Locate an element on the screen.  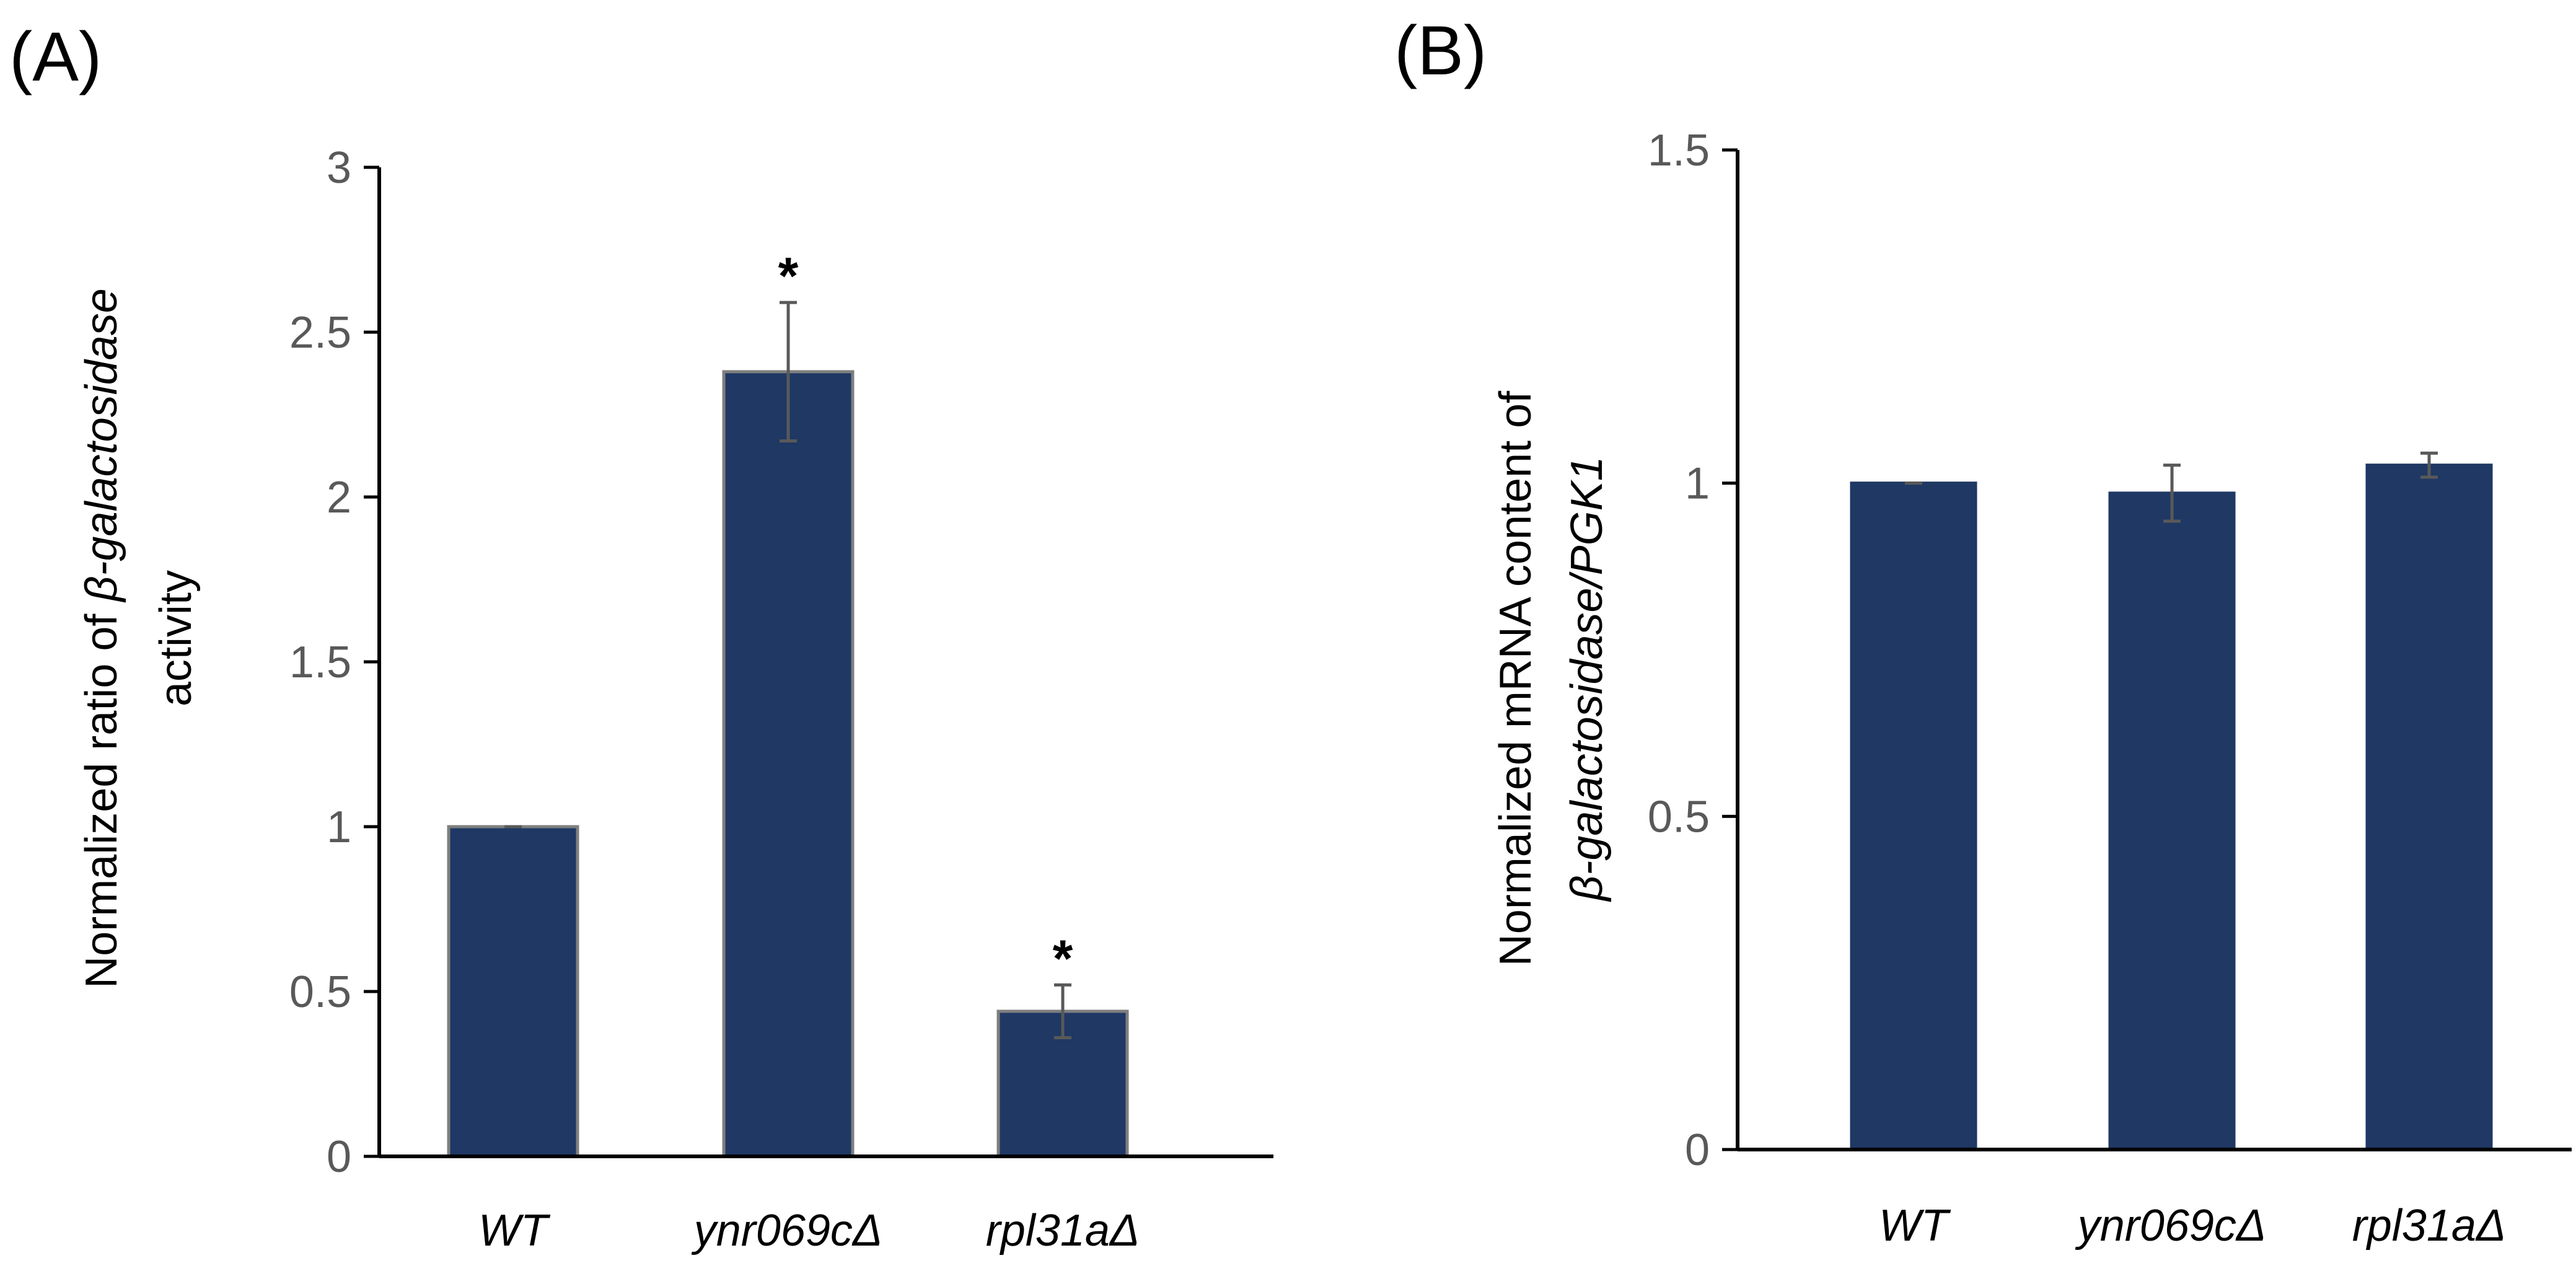
panel-a-y-tick-label: 2 is located at coordinates (339, 497).